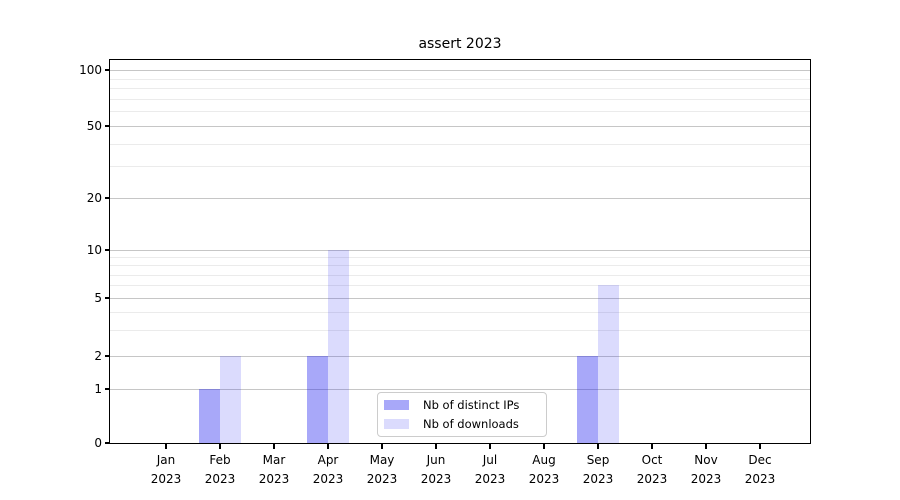 The width and height of the screenshot is (900, 500). Describe the element at coordinates (608, 364) in the screenshot. I see `bar-downloads-sep` at that location.